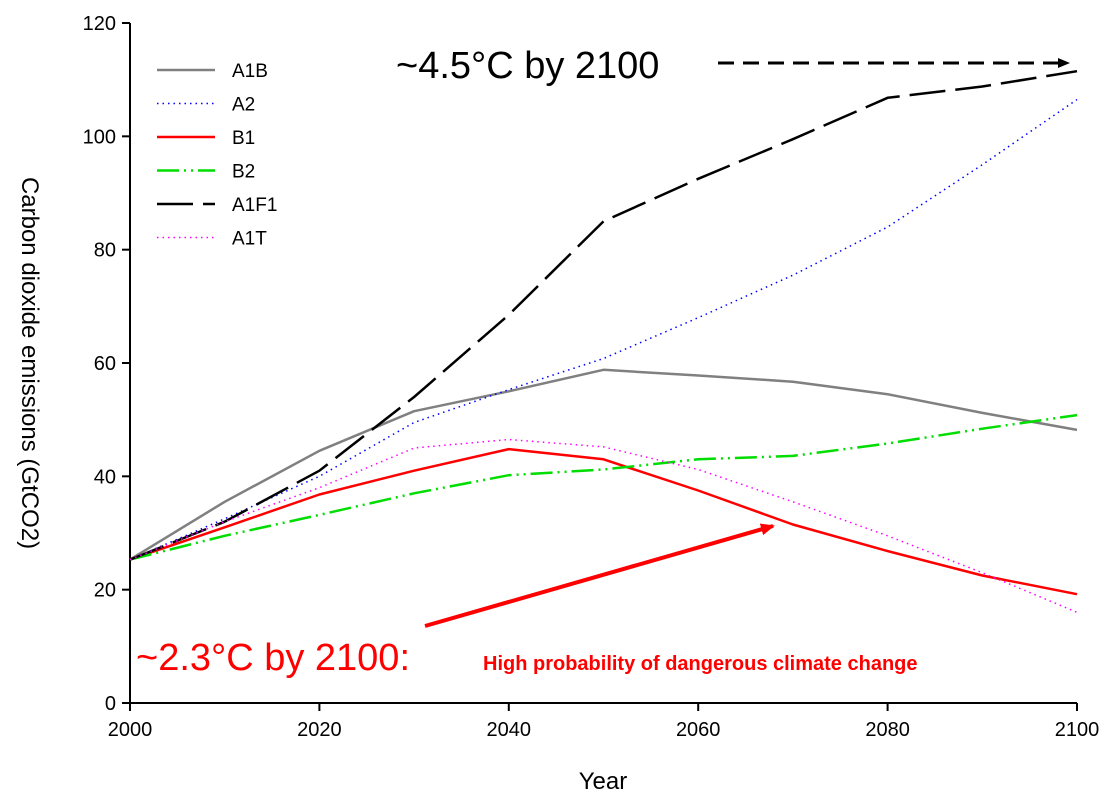 The image size is (1112, 807). Describe the element at coordinates (250, 71) in the screenshot. I see `legend-label-a1b: A1B` at that location.